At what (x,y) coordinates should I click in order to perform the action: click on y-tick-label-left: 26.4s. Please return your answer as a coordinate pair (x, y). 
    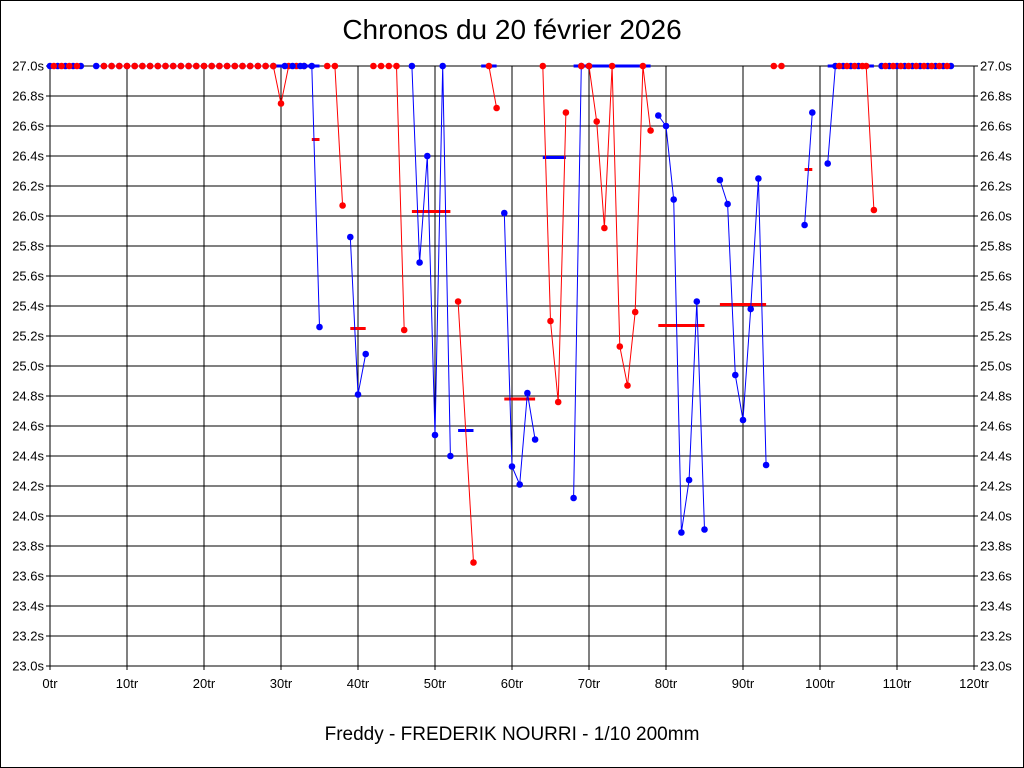
    Looking at the image, I should click on (28, 156).